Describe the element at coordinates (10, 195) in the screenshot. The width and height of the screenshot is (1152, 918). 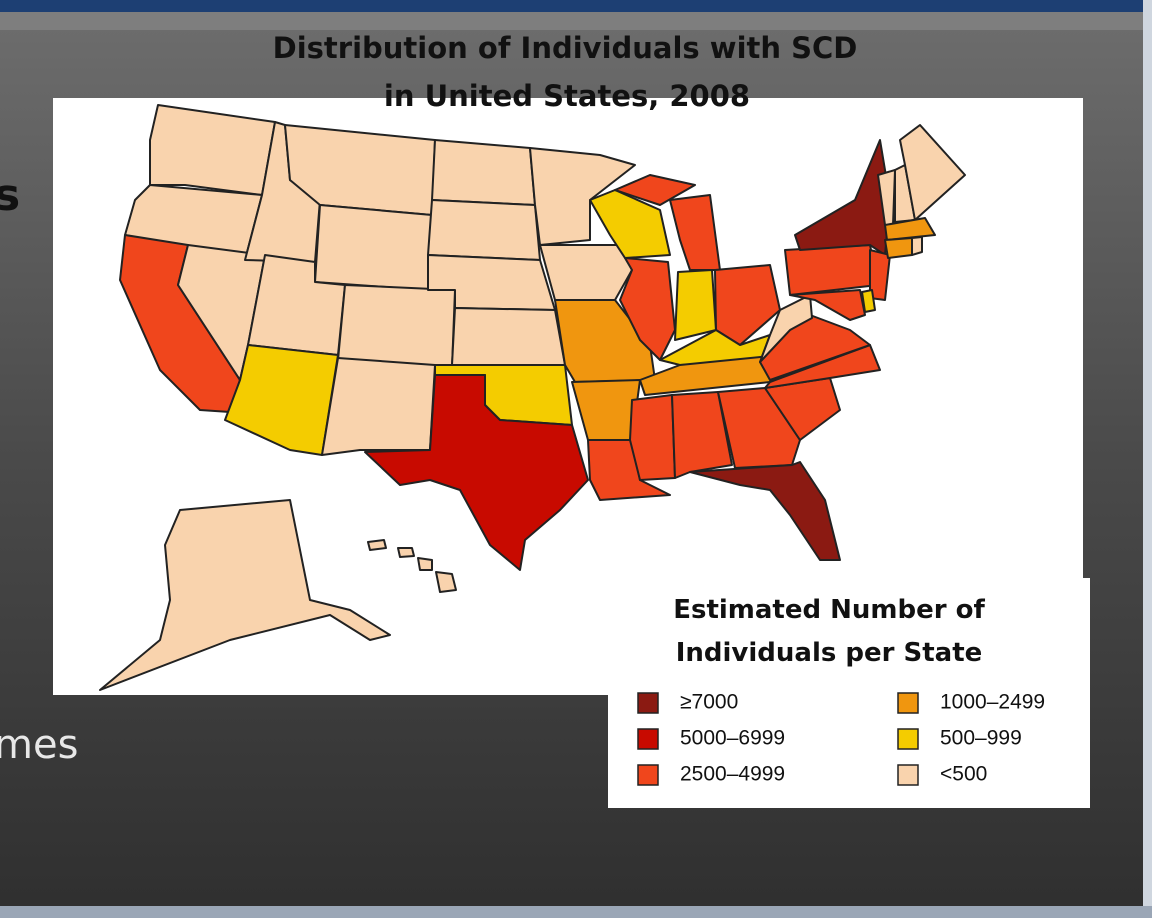
I see `slide-fragment: s` at that location.